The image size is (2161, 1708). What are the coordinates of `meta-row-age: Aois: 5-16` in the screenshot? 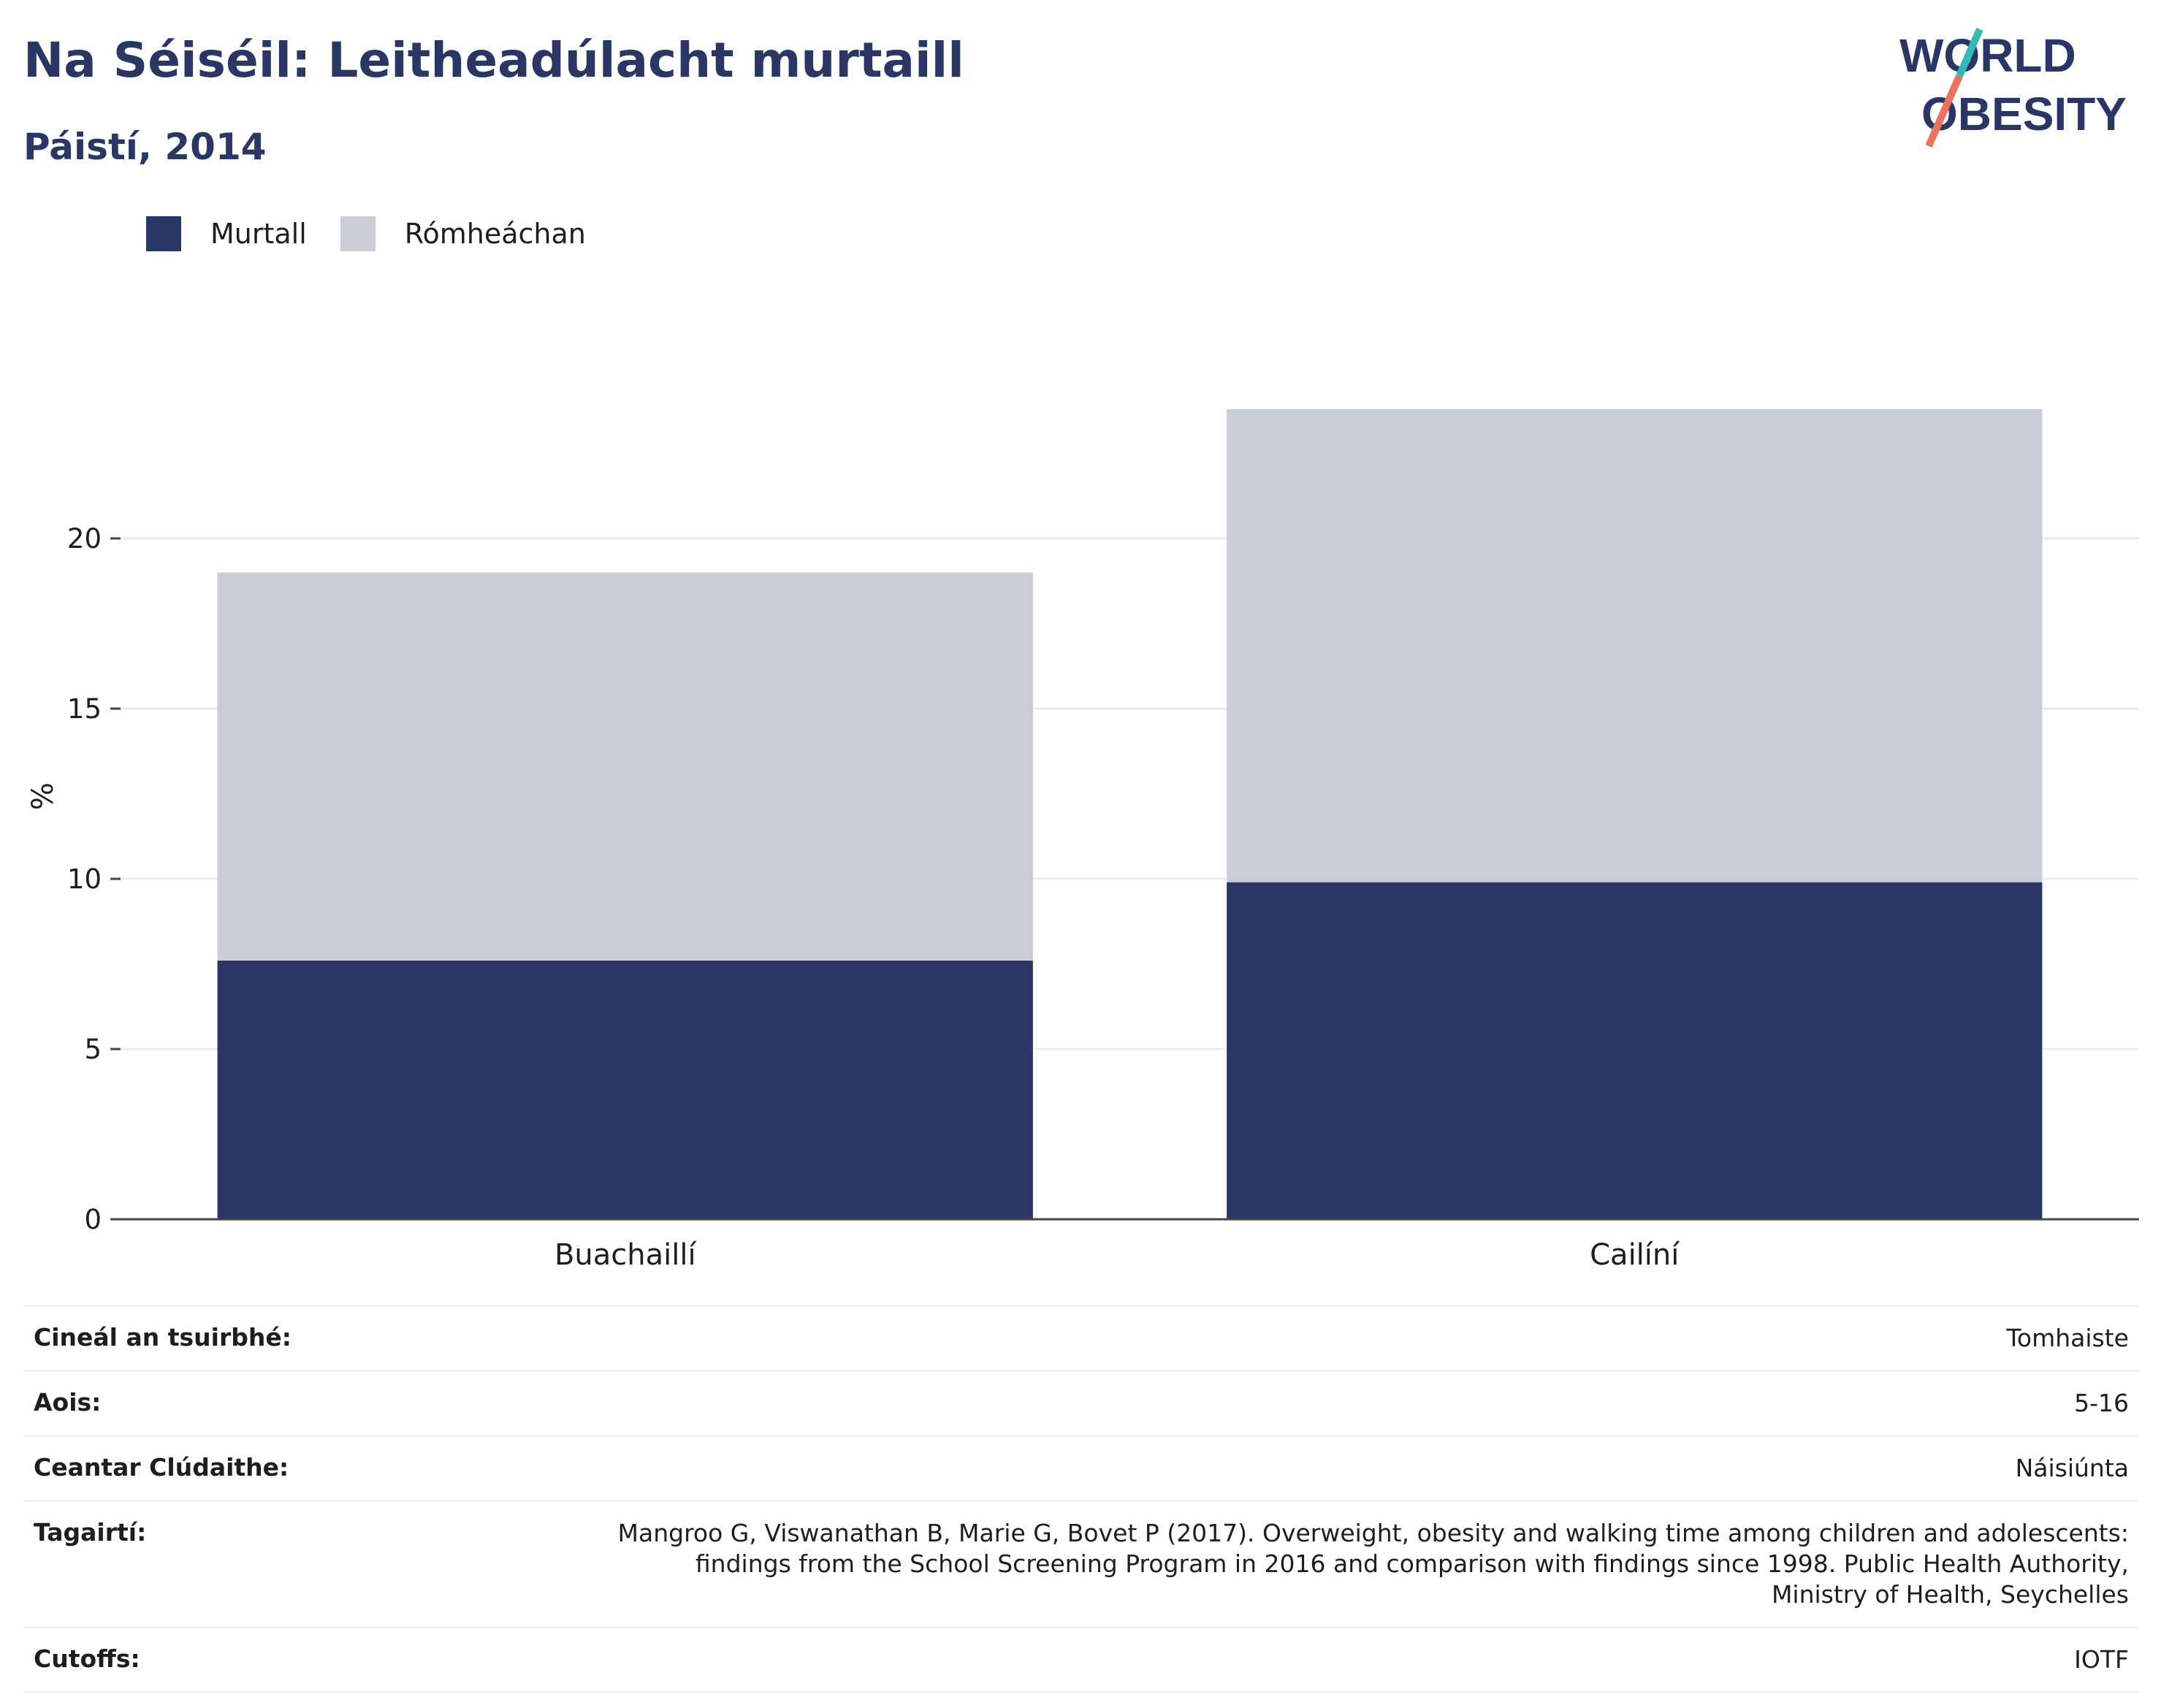 It's located at (1081, 1402).